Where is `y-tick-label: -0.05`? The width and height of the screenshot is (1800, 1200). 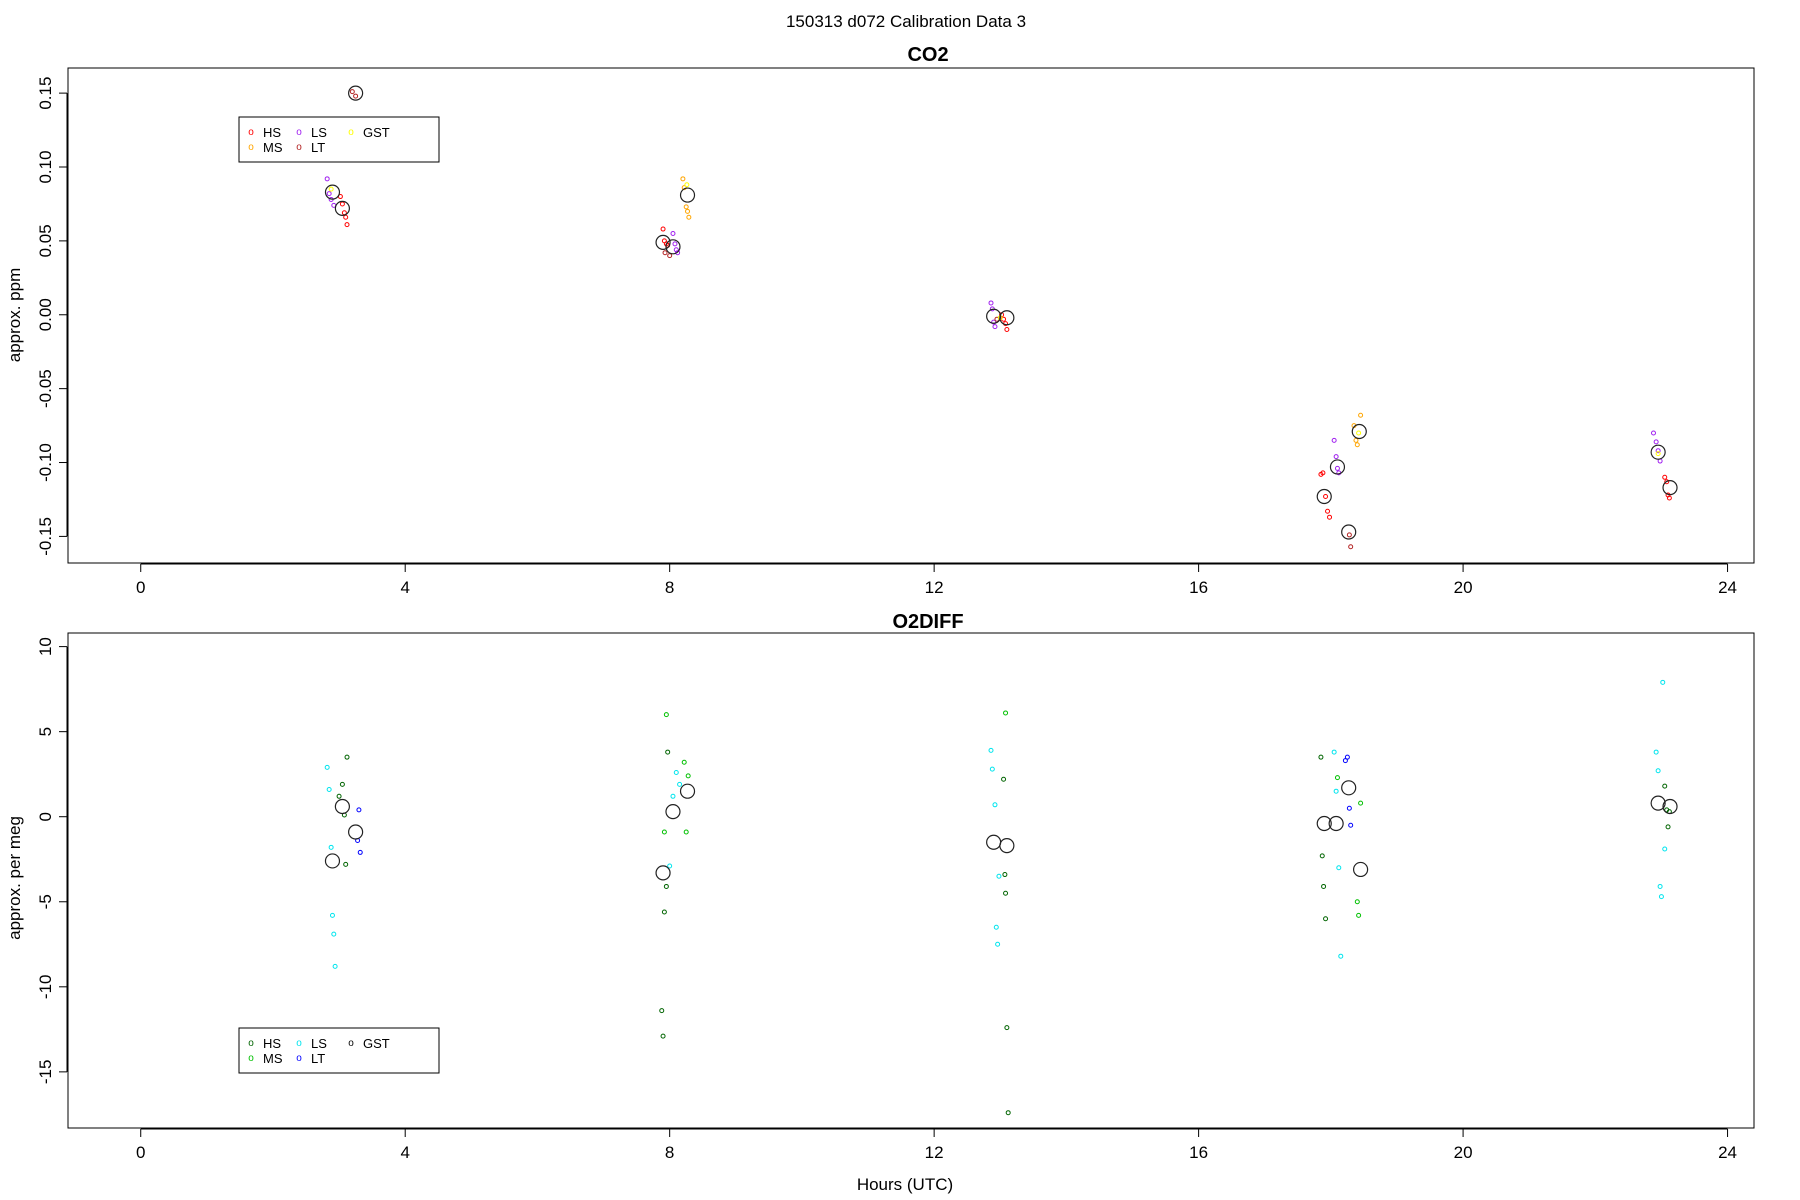
y-tick-label: -0.05 is located at coordinates (45, 388).